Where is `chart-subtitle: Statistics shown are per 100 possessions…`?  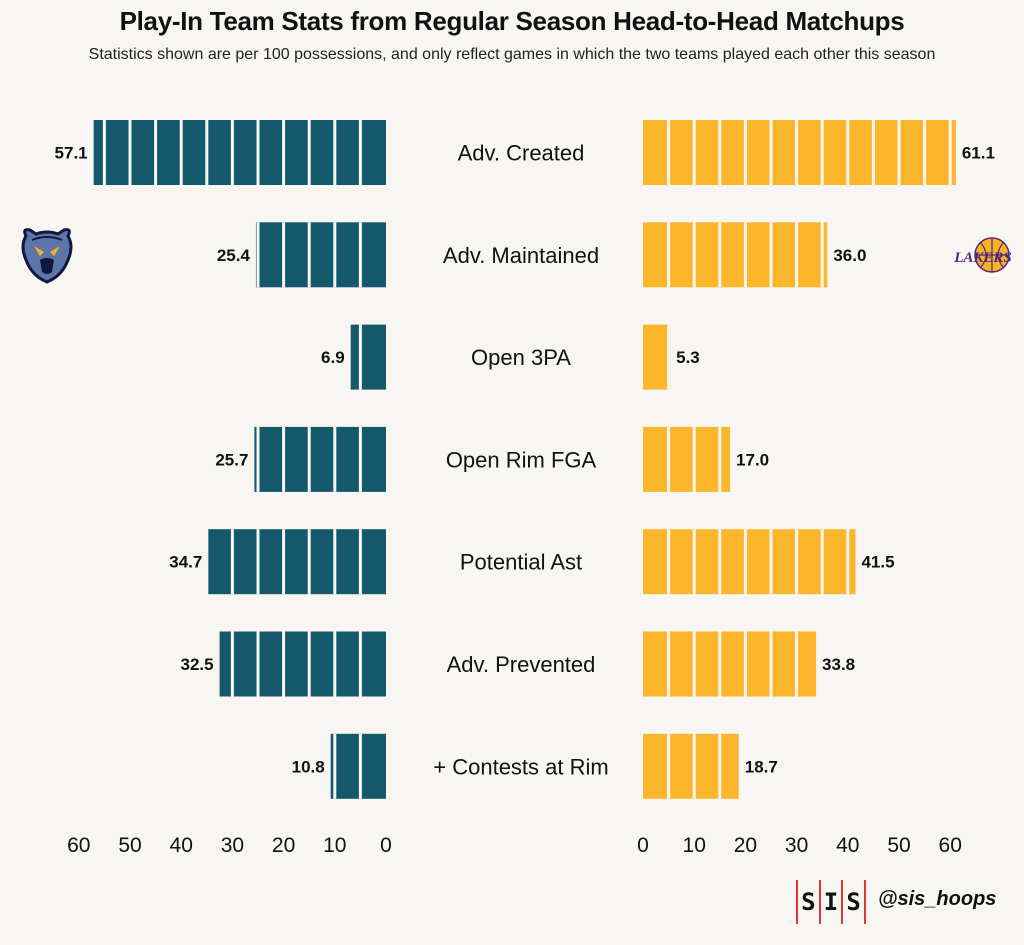
chart-subtitle: Statistics shown are per 100 possessions… is located at coordinates (512, 54).